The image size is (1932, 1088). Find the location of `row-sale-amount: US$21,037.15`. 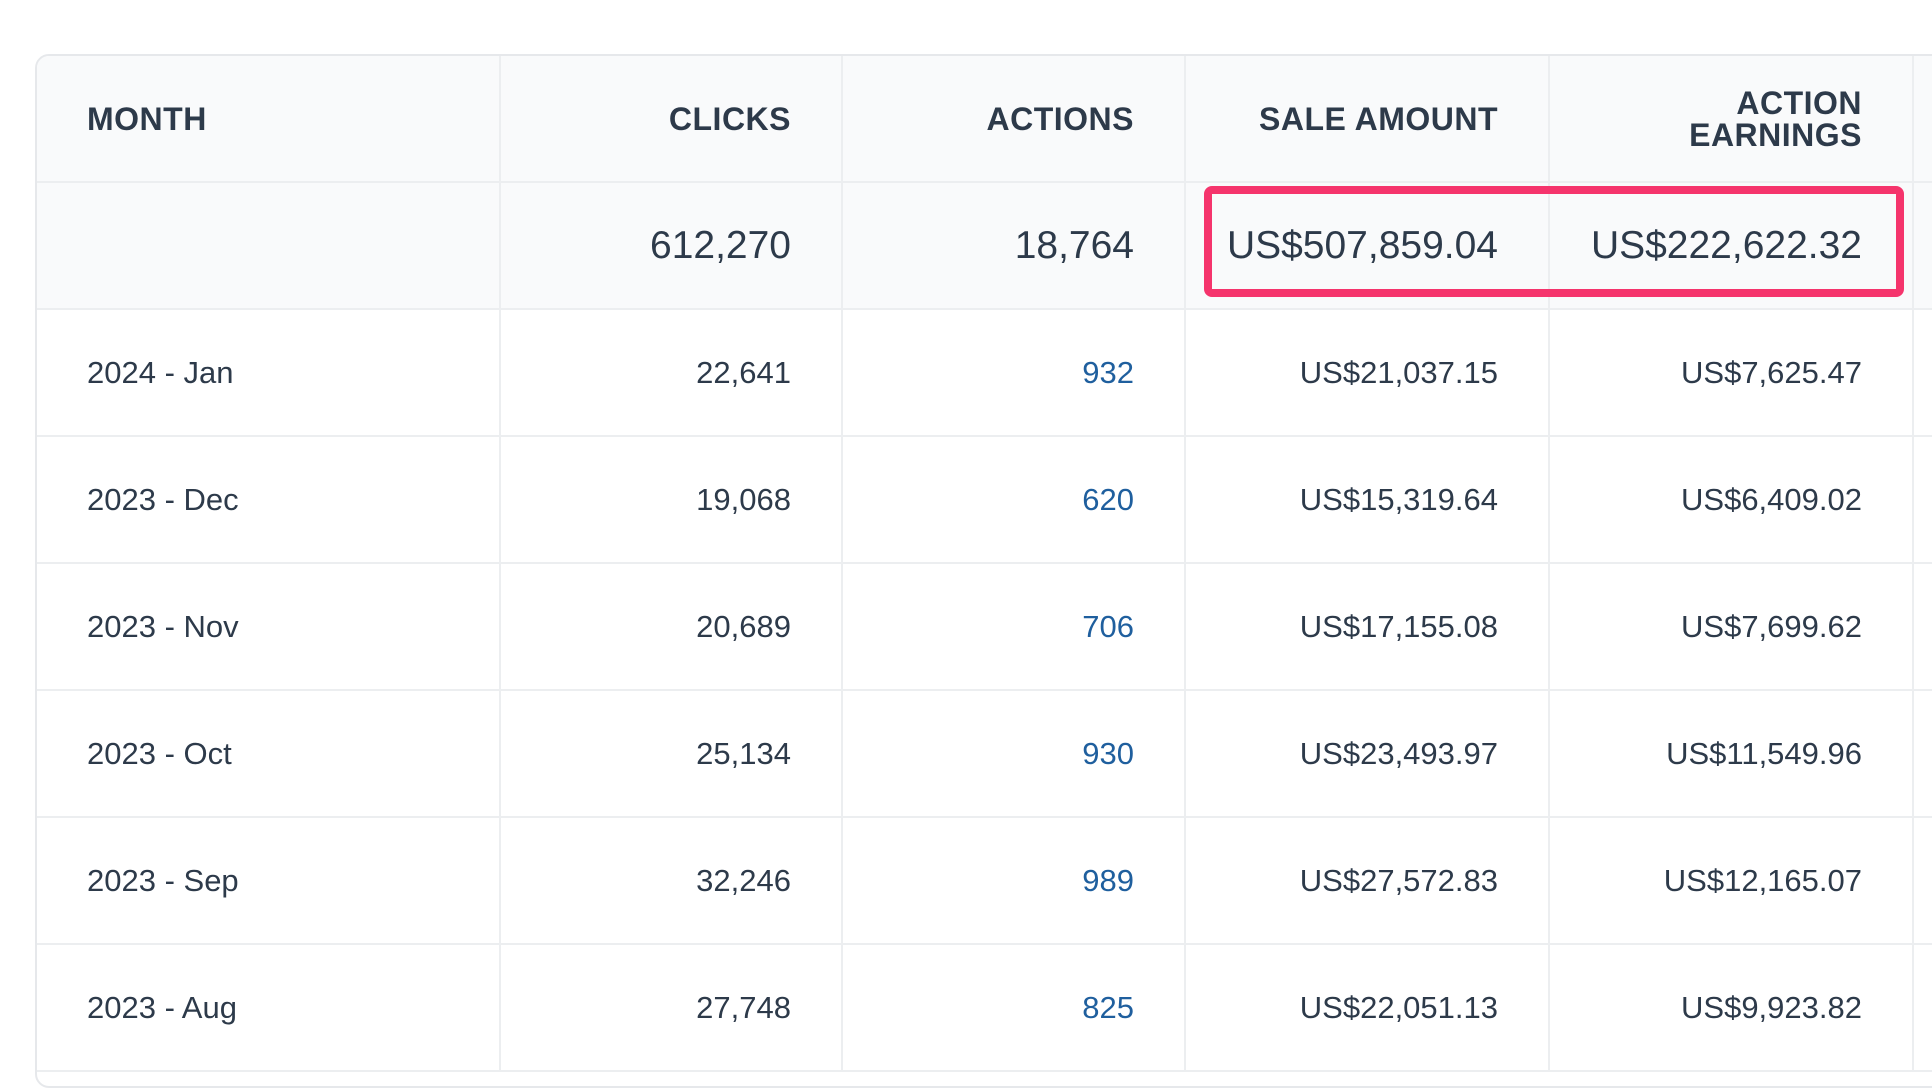

row-sale-amount: US$21,037.15 is located at coordinates (1368, 373).